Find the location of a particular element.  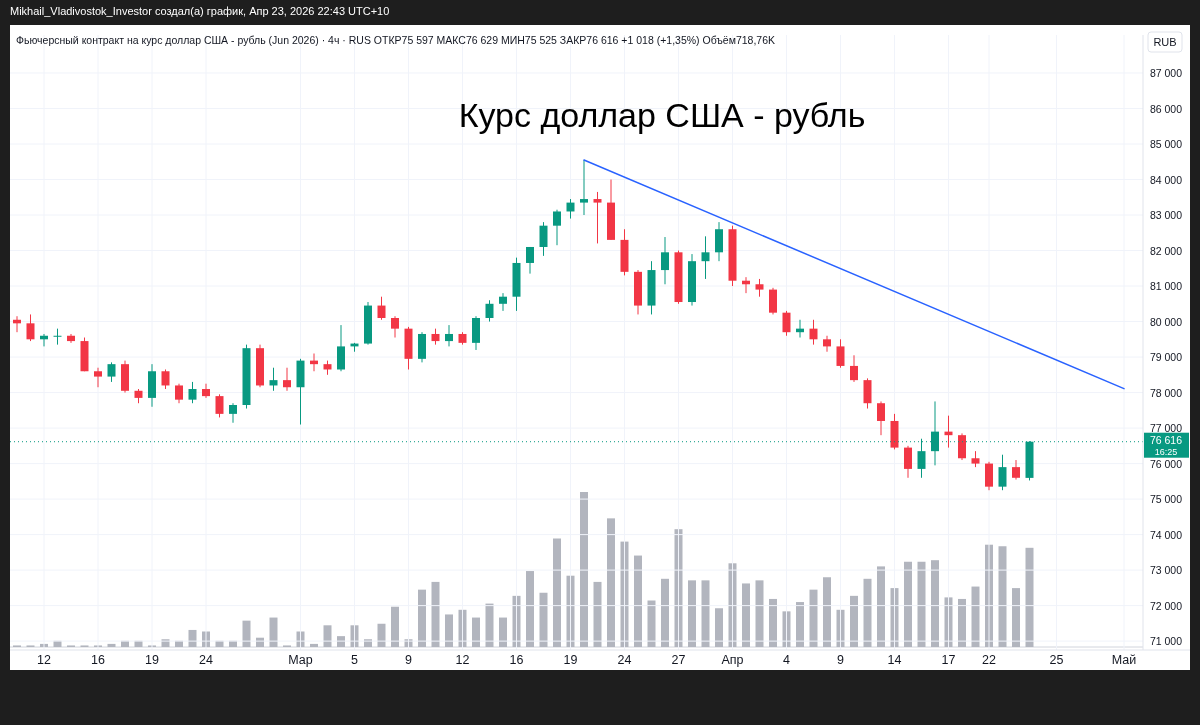

y-tick-label: 86 000 is located at coordinates (1166, 108).